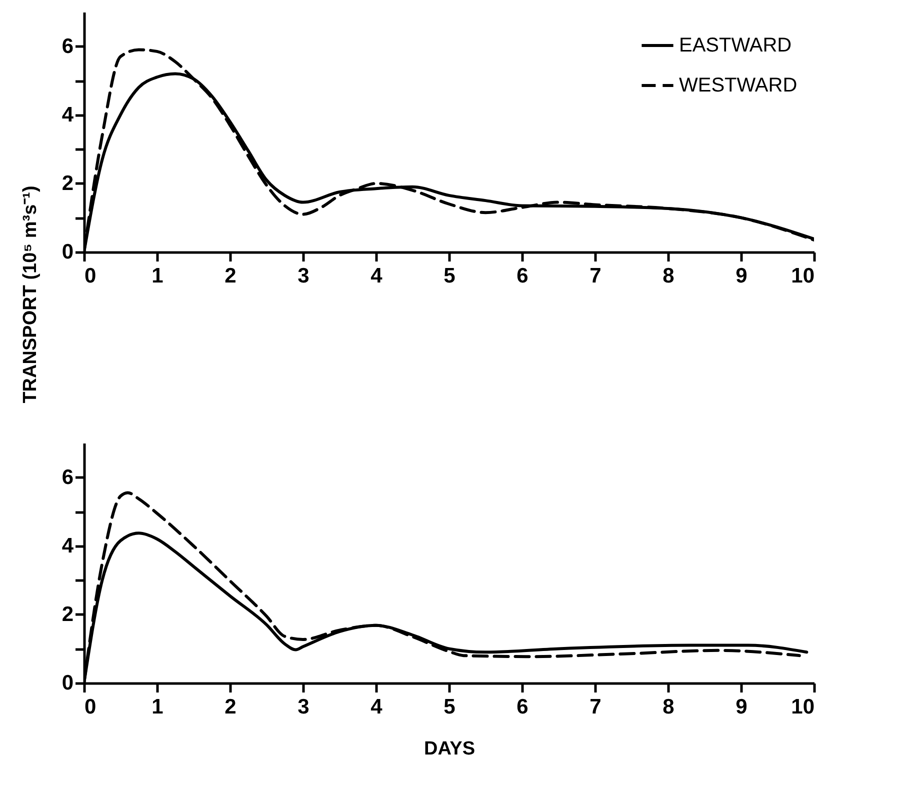 The image size is (910, 786). I want to click on y-axis-title: TRANSPORT (10⁵ m³s⁻¹), so click(30, 295).